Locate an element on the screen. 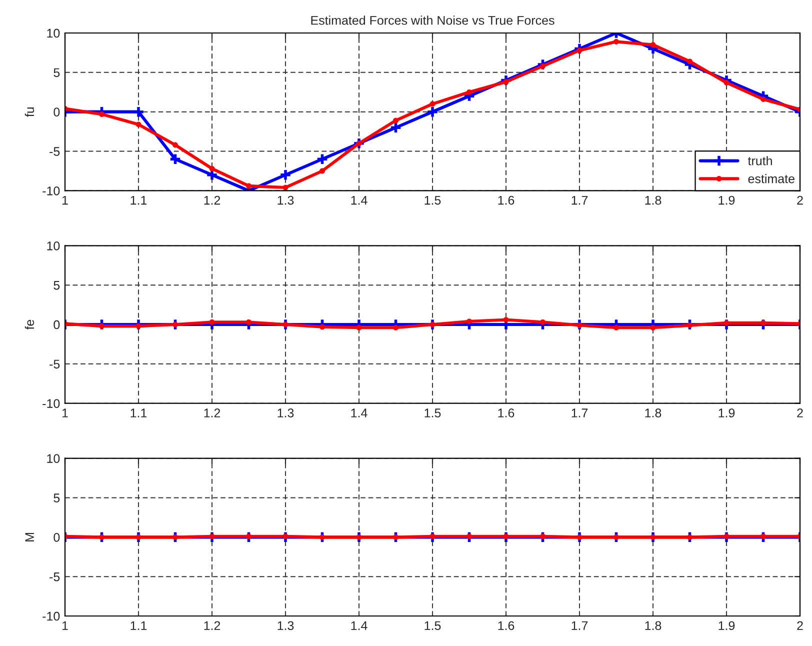  y-axis-title: M is located at coordinates (29, 537).